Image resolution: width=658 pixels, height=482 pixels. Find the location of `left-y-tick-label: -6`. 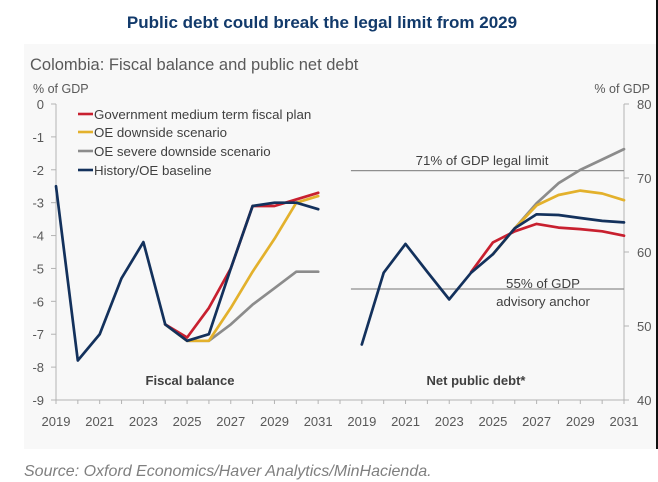

left-y-tick-label: -6 is located at coordinates (38, 301).